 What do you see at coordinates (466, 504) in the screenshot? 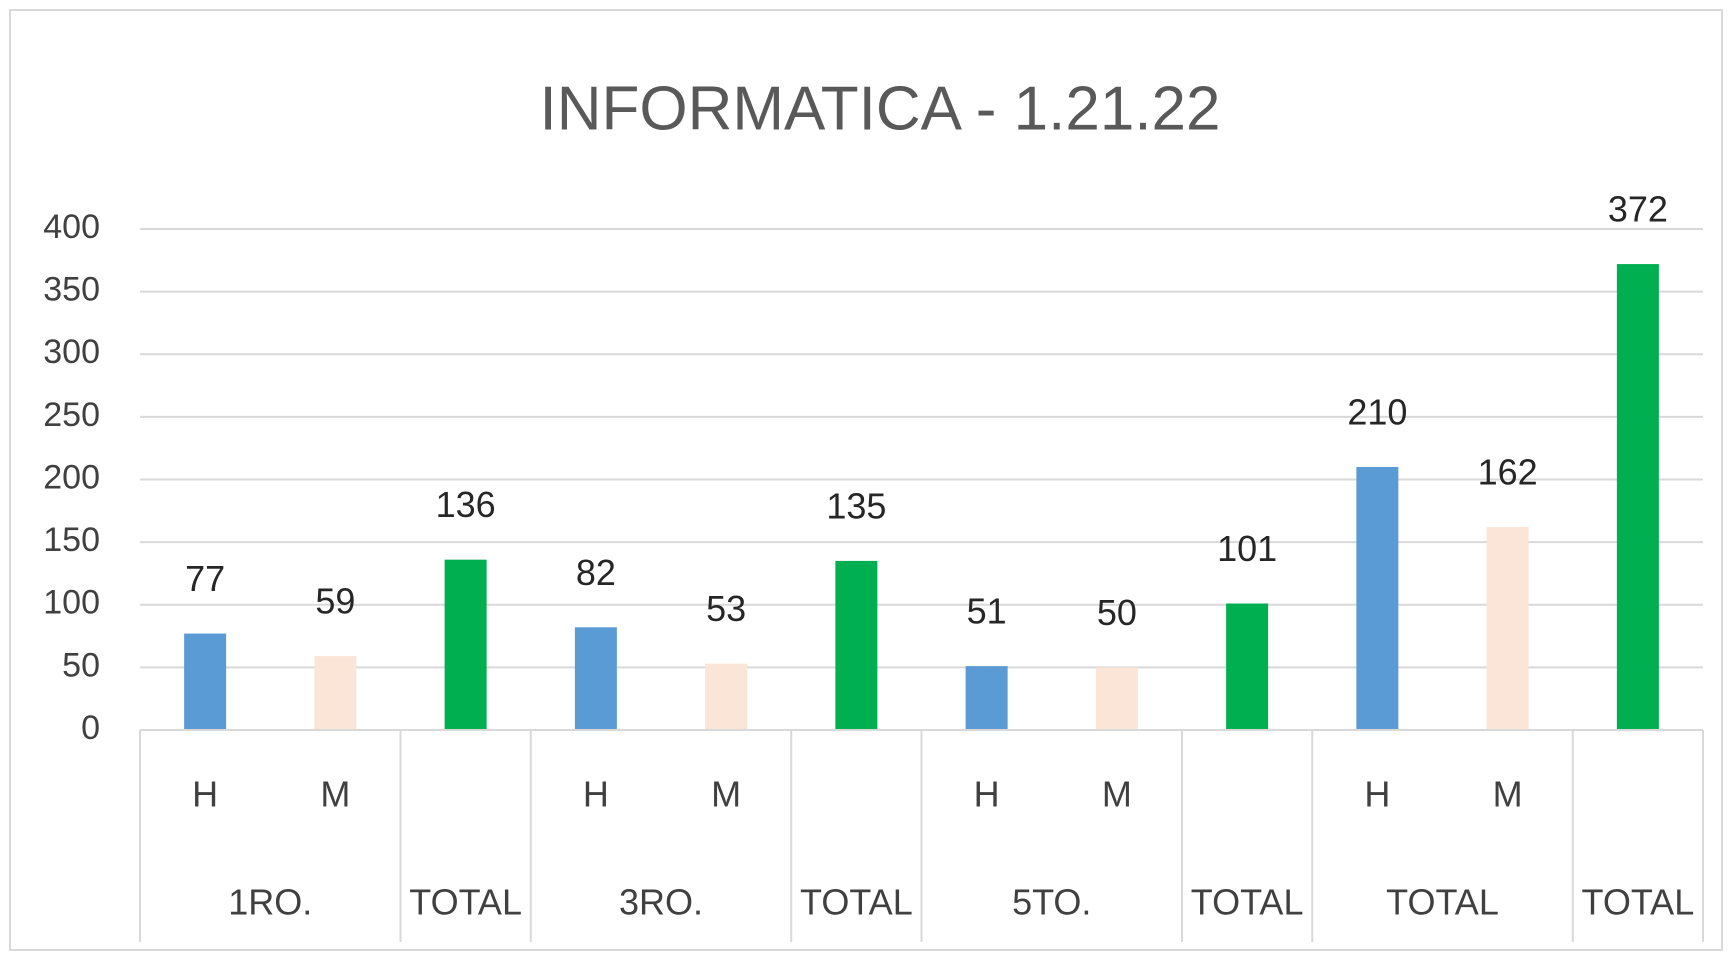
I see `data-label: 136` at bounding box center [466, 504].